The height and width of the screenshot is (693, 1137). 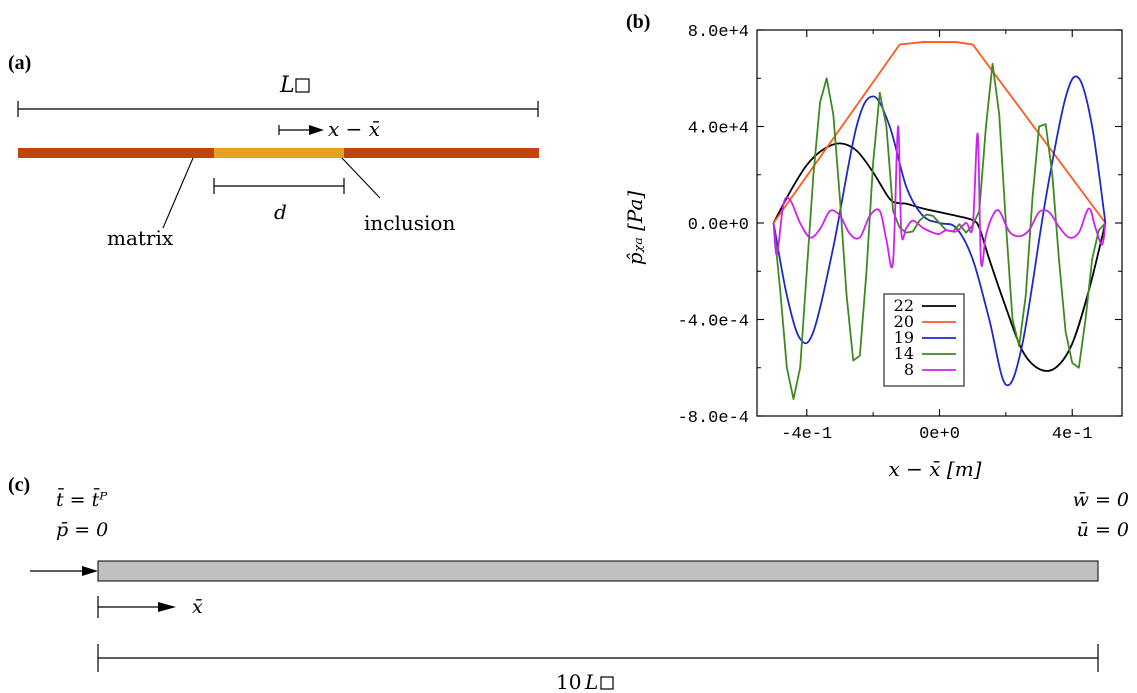 I want to click on matrix-label: matrix, so click(x=140, y=238).